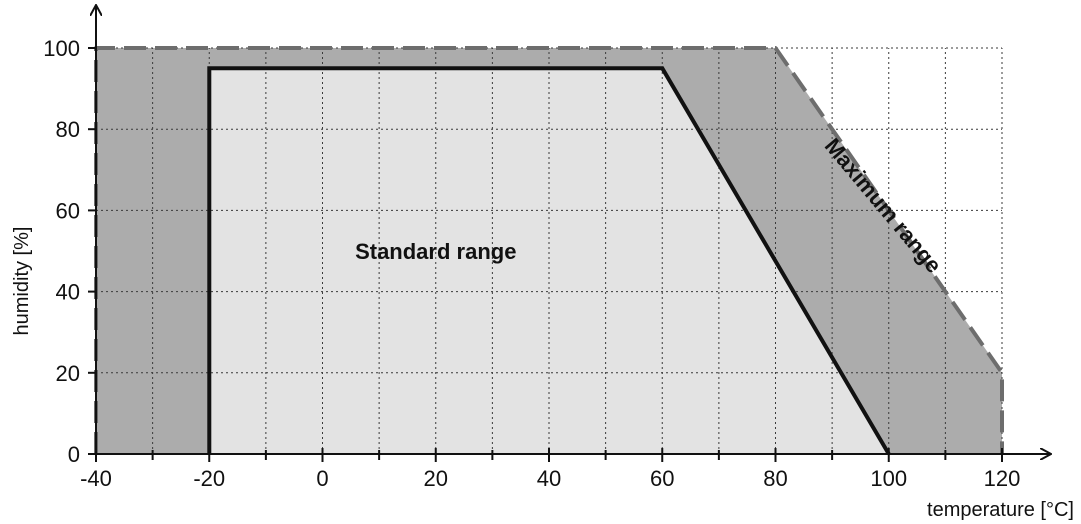 This screenshot has height=524, width=1081. What do you see at coordinates (1002, 478) in the screenshot?
I see `x-tick-label: 120` at bounding box center [1002, 478].